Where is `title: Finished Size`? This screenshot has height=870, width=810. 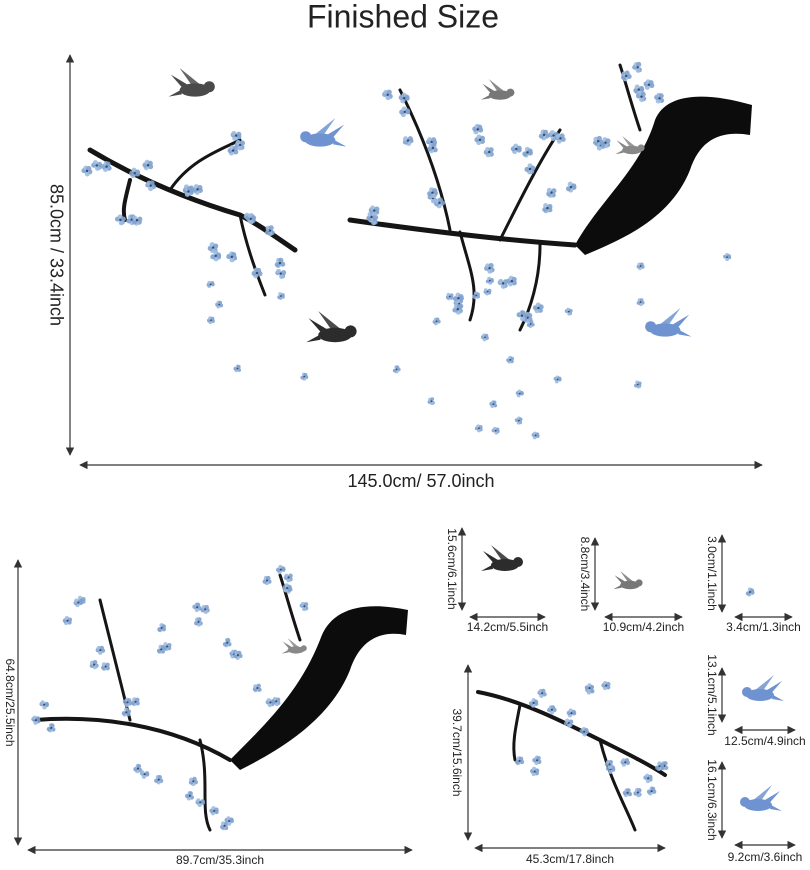 title: Finished Size is located at coordinates (403, 17).